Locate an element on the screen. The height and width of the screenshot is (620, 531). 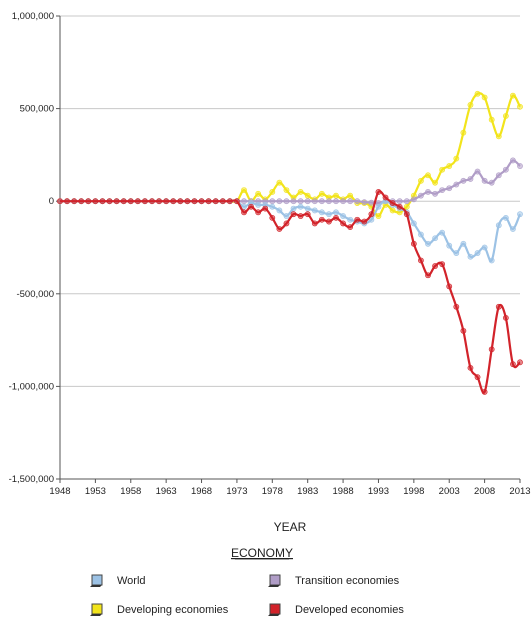
x-tick-label: 1978 is located at coordinates (272, 491).